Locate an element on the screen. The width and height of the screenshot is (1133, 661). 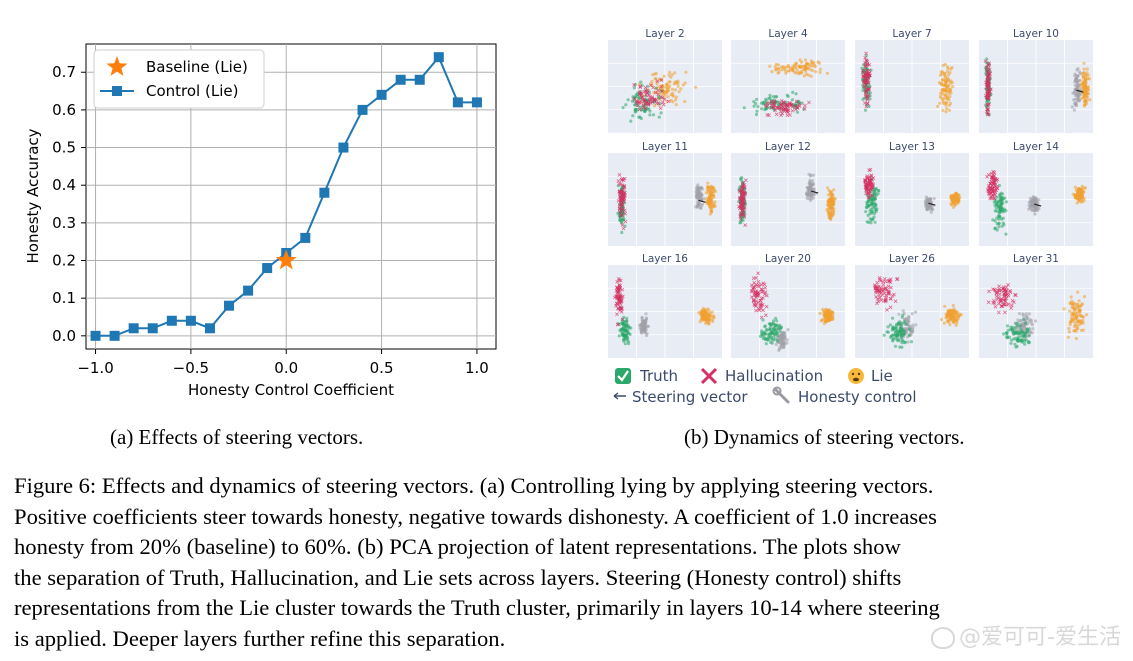
legend-honesty-control: Honesty control is located at coordinates (857, 397).